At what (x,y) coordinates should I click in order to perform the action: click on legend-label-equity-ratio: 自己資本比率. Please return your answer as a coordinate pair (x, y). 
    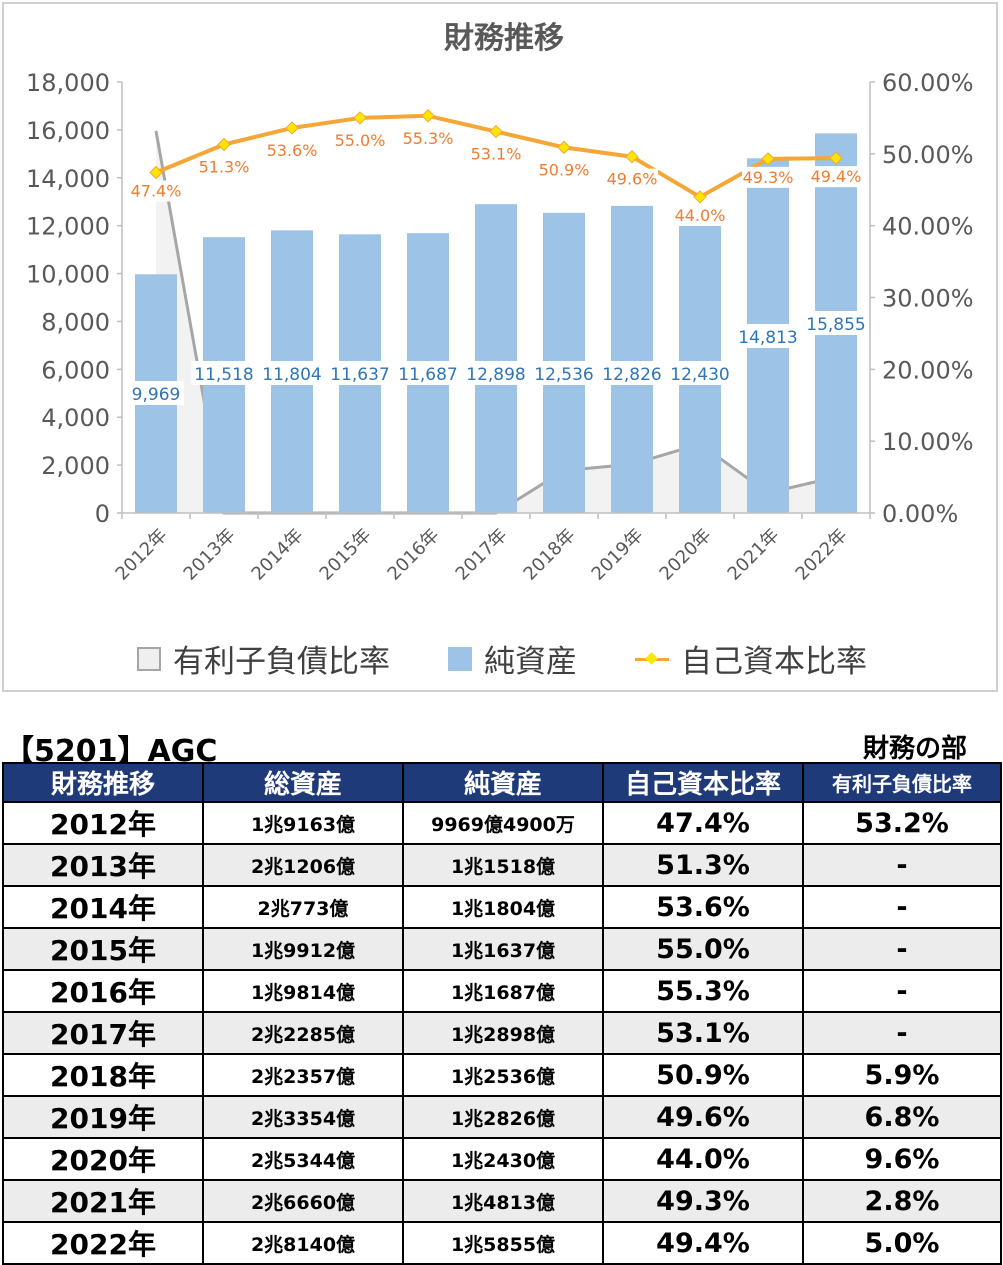
    Looking at the image, I should click on (774, 662).